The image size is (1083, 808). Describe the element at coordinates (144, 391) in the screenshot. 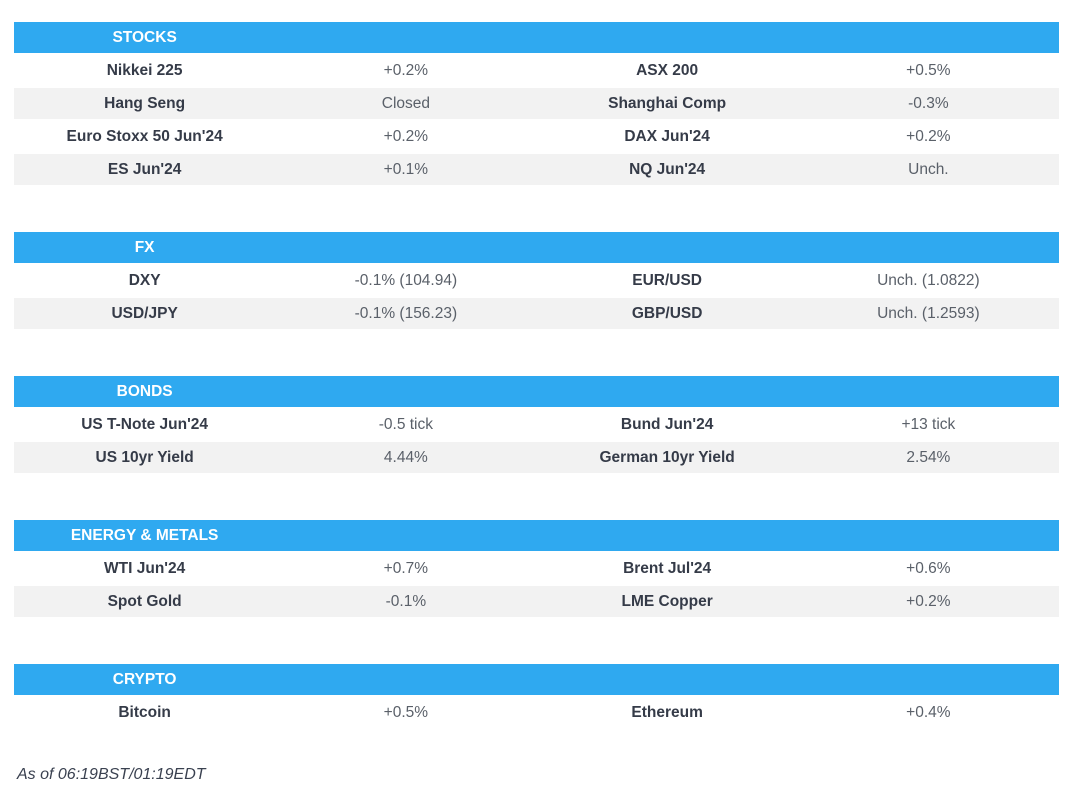

I see `section-title: BONDS` at that location.